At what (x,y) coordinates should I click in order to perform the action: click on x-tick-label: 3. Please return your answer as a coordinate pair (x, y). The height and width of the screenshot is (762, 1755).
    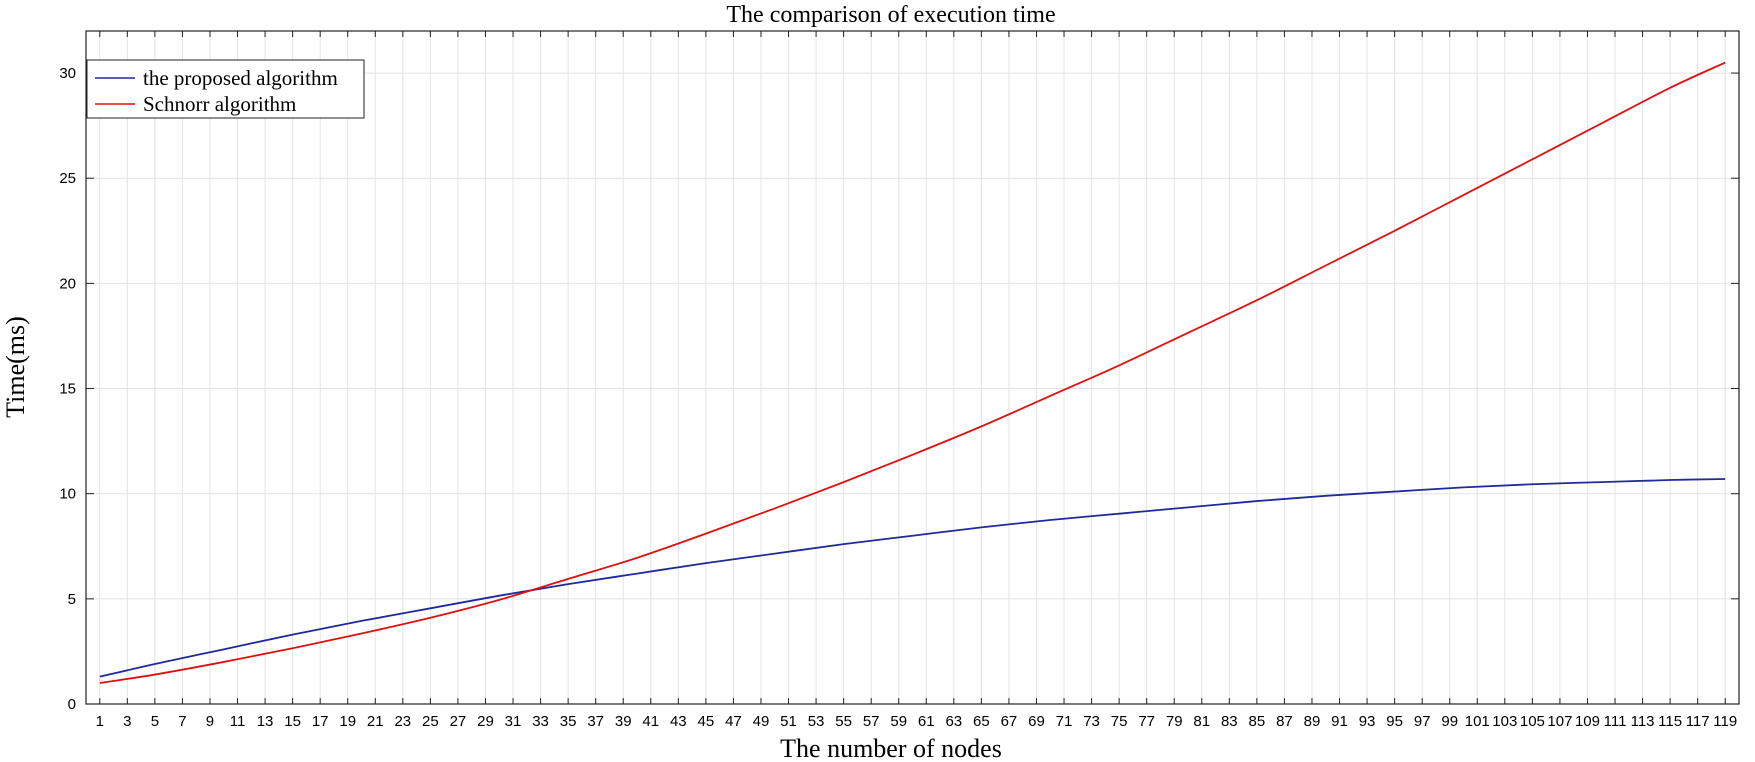
    Looking at the image, I should click on (127, 721).